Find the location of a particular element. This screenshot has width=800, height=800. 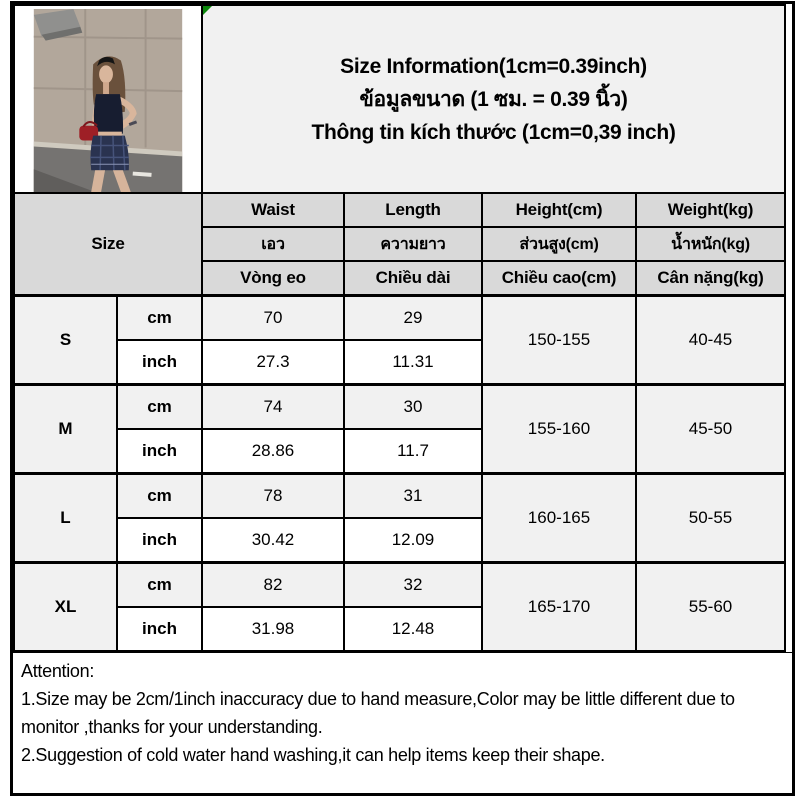

title-line-th: ข้อมูลขนาด (1 ซม. = 0.39 นิ้ว) is located at coordinates (493, 99).